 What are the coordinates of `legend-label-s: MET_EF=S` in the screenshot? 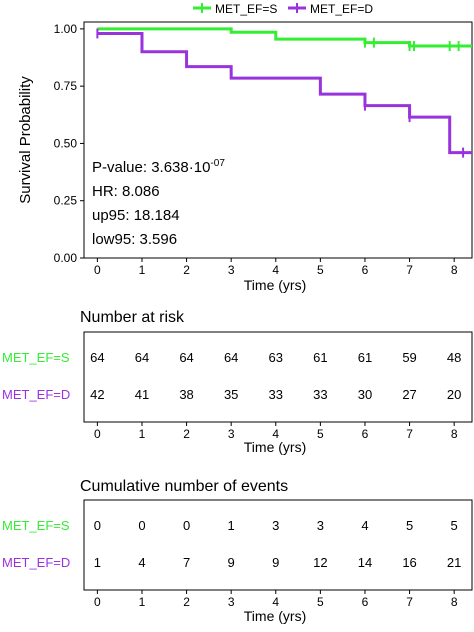 It's located at (246, 9).